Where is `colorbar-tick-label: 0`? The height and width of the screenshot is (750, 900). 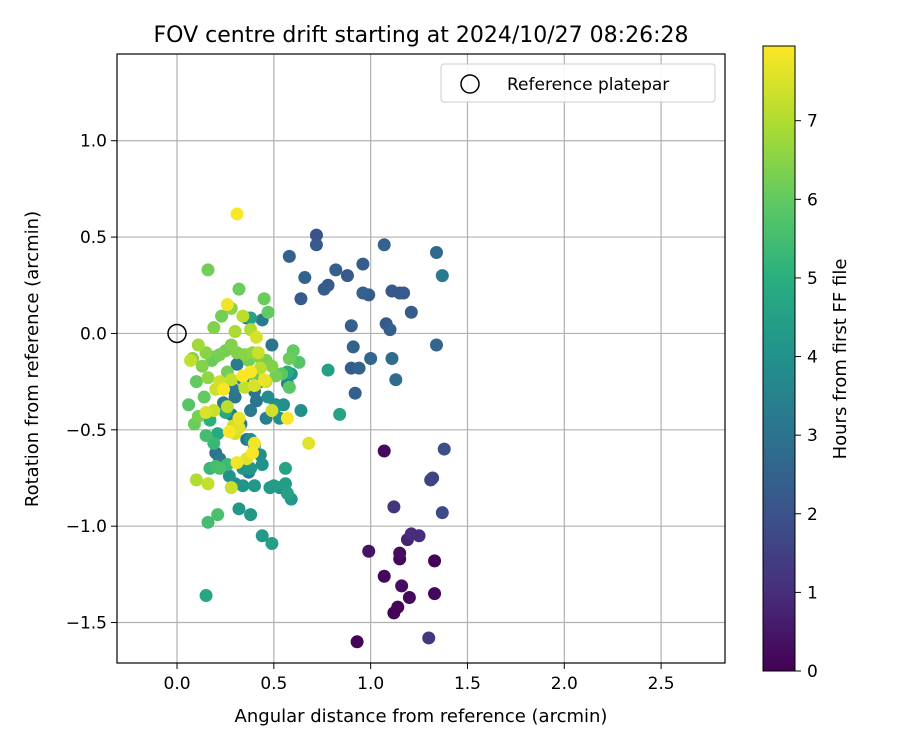
colorbar-tick-label: 0 is located at coordinates (812, 672).